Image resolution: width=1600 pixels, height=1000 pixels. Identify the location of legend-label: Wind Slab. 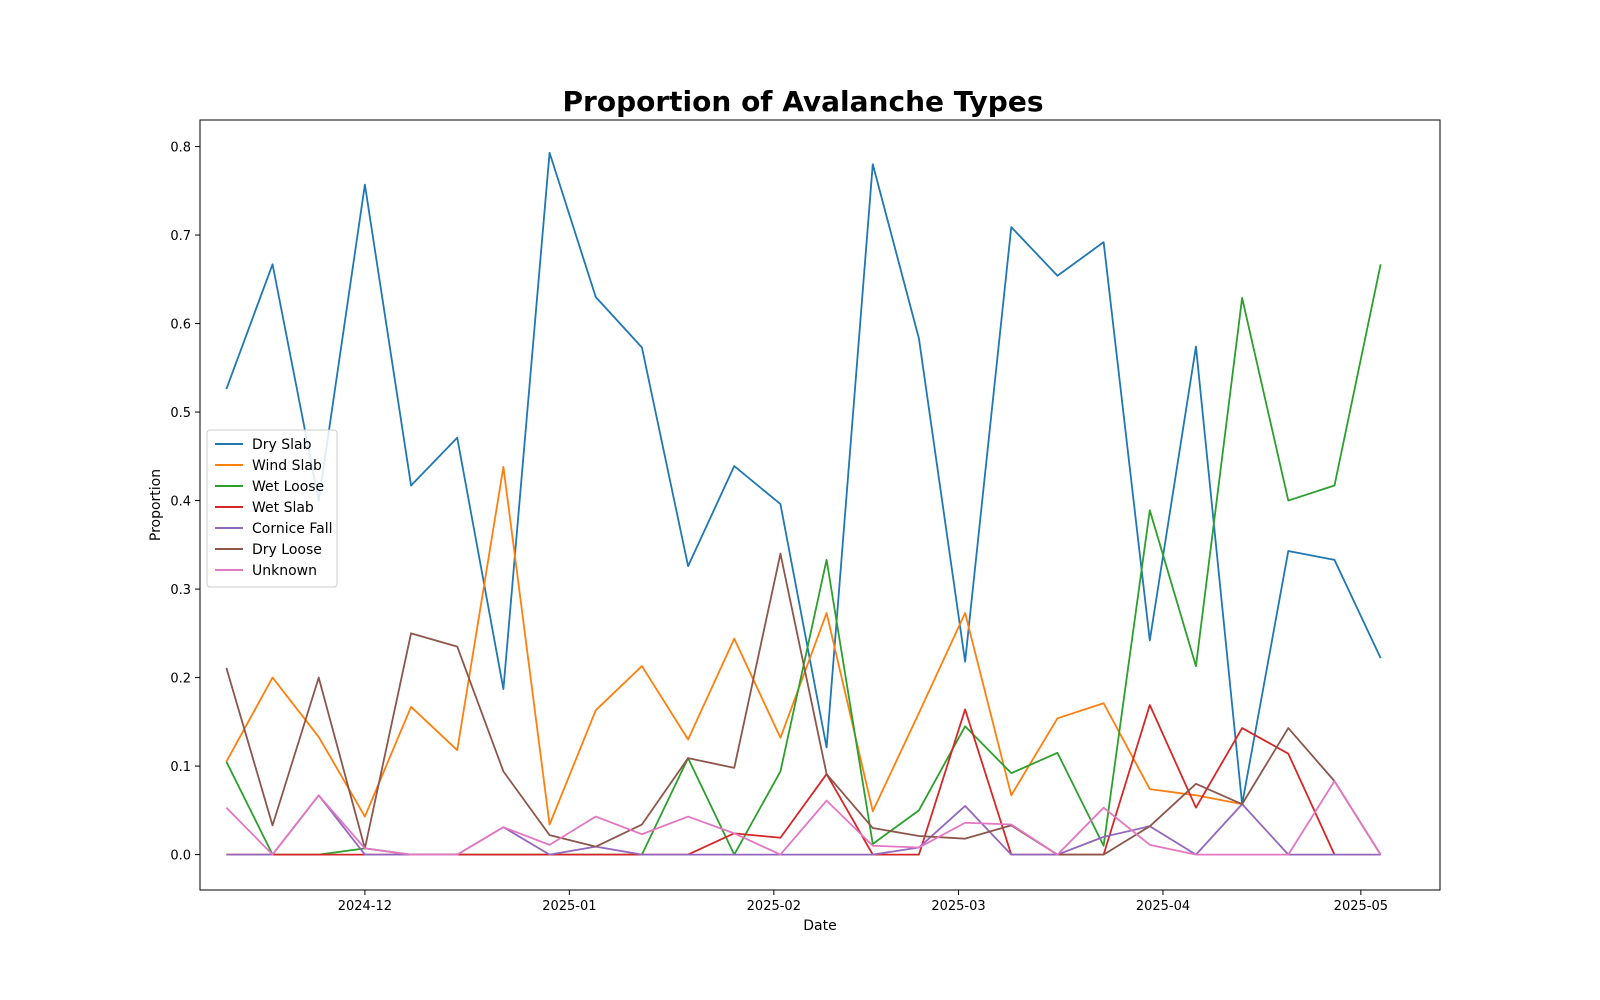
(287, 466).